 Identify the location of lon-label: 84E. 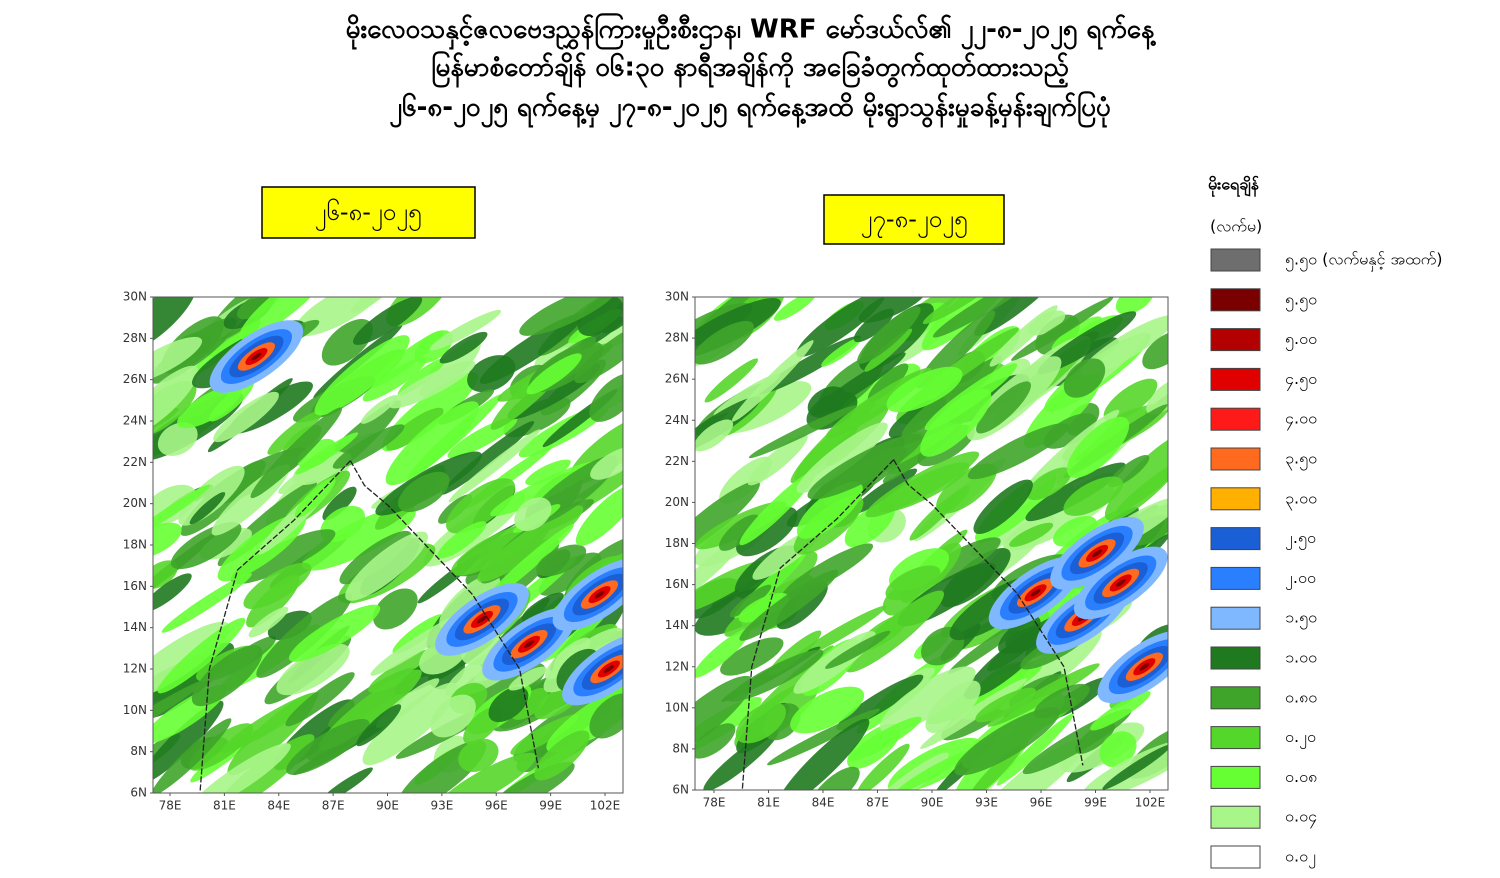
(823, 803).